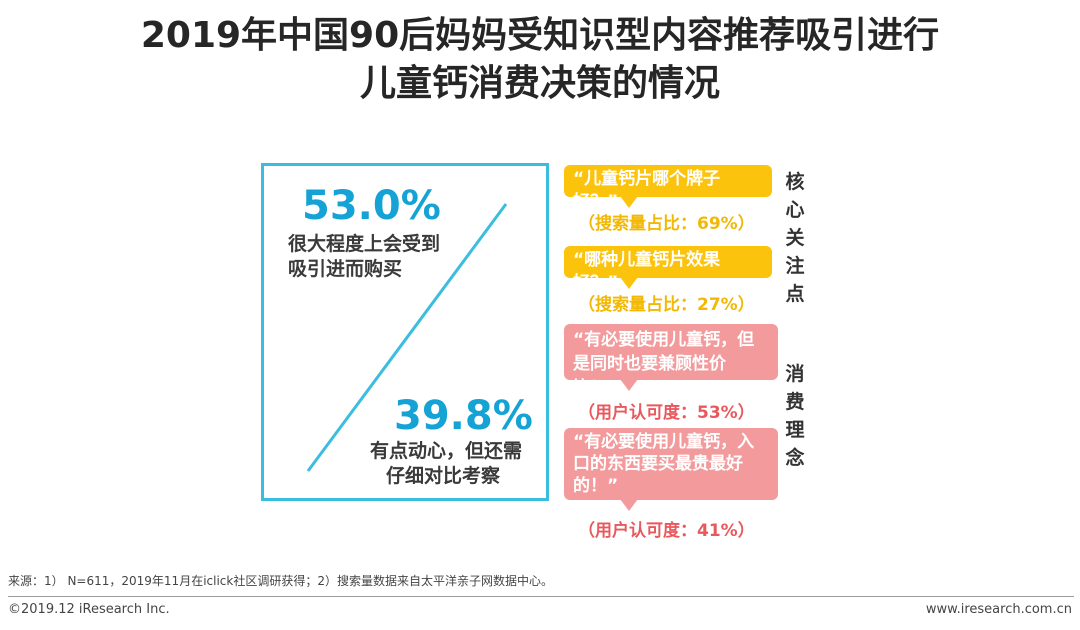 This screenshot has height=630, width=1080. I want to click on concept-quote-bubble-1: “有必要使用儿童钙，但 是同时也要兼顾性价比！”, so click(671, 361).